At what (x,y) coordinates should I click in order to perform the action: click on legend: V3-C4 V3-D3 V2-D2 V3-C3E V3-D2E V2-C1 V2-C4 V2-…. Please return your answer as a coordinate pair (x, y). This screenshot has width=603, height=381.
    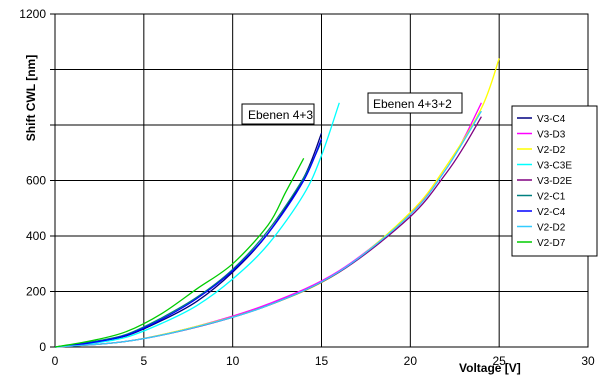
    Looking at the image, I should click on (554, 181).